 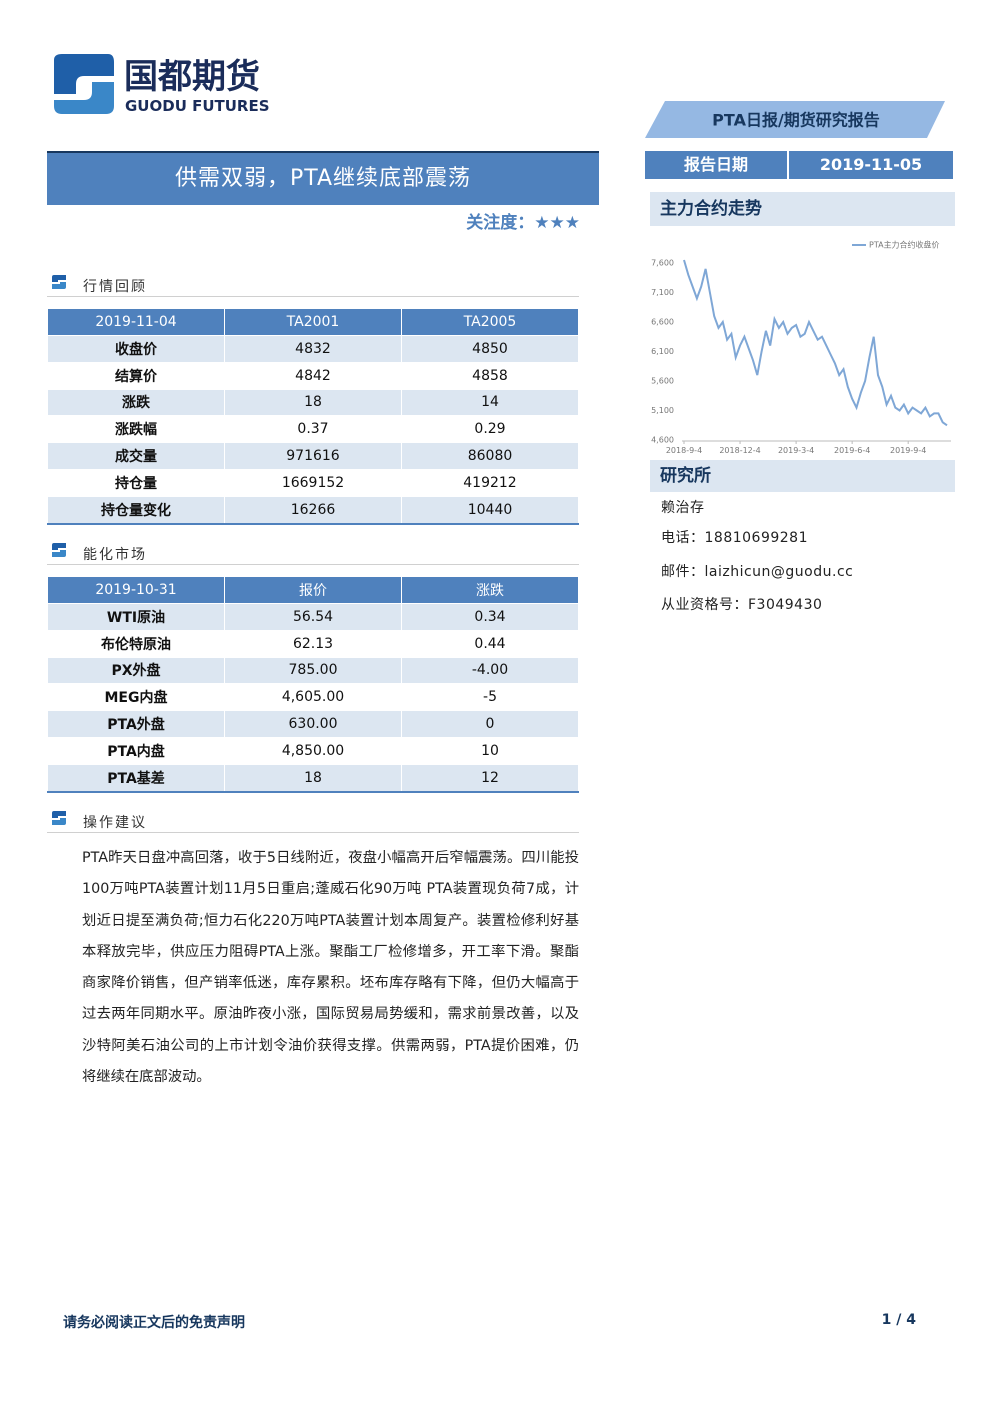 What do you see at coordinates (313, 697) in the screenshot?
I see `table-row: MEG内盘 4,605.00 -5` at bounding box center [313, 697].